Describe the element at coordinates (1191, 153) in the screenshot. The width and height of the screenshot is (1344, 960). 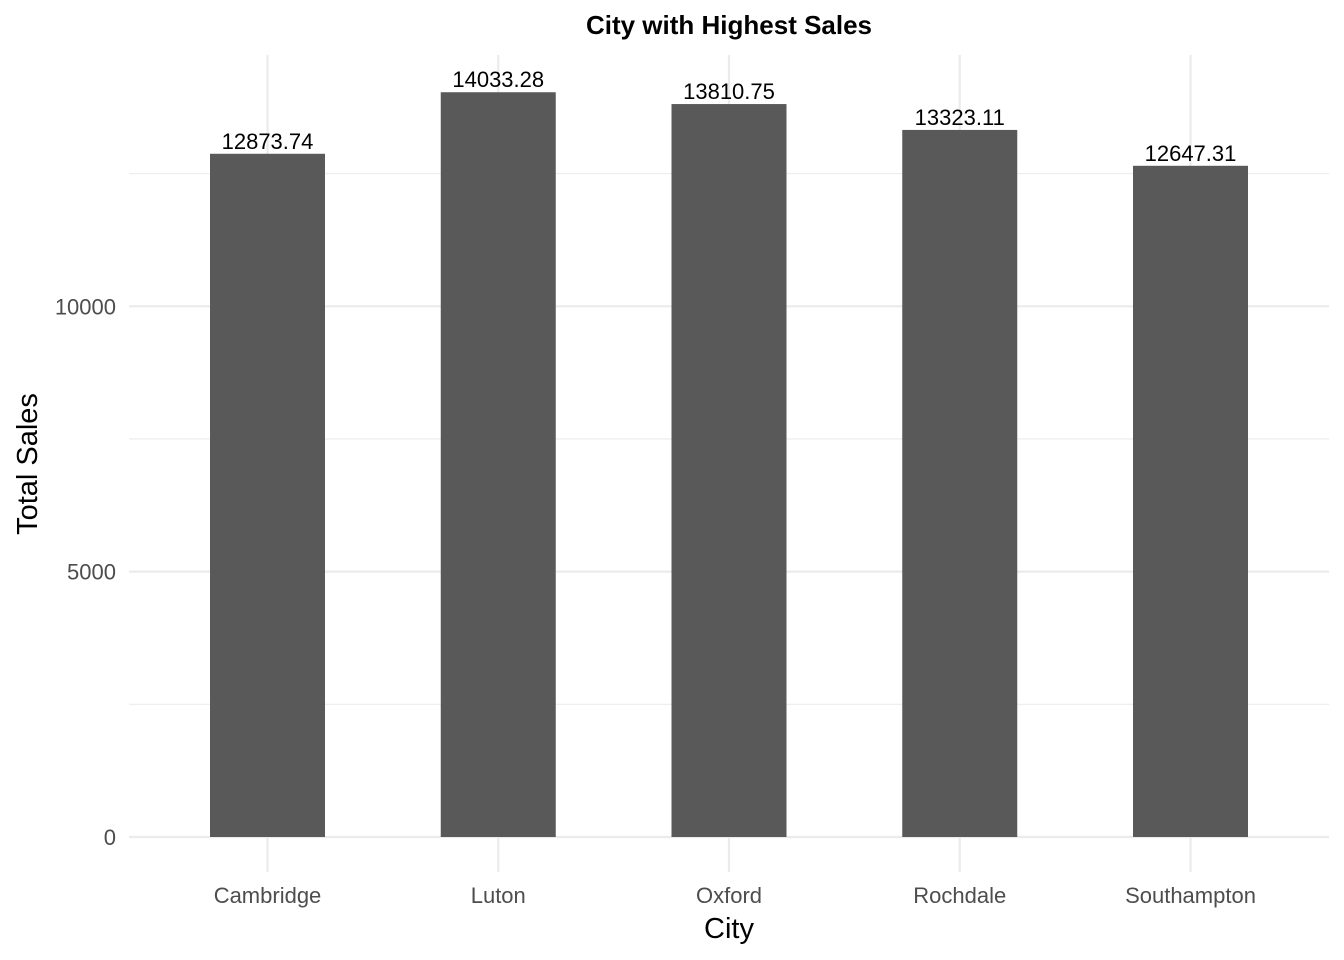
I see `data-label: 12647.31` at that location.